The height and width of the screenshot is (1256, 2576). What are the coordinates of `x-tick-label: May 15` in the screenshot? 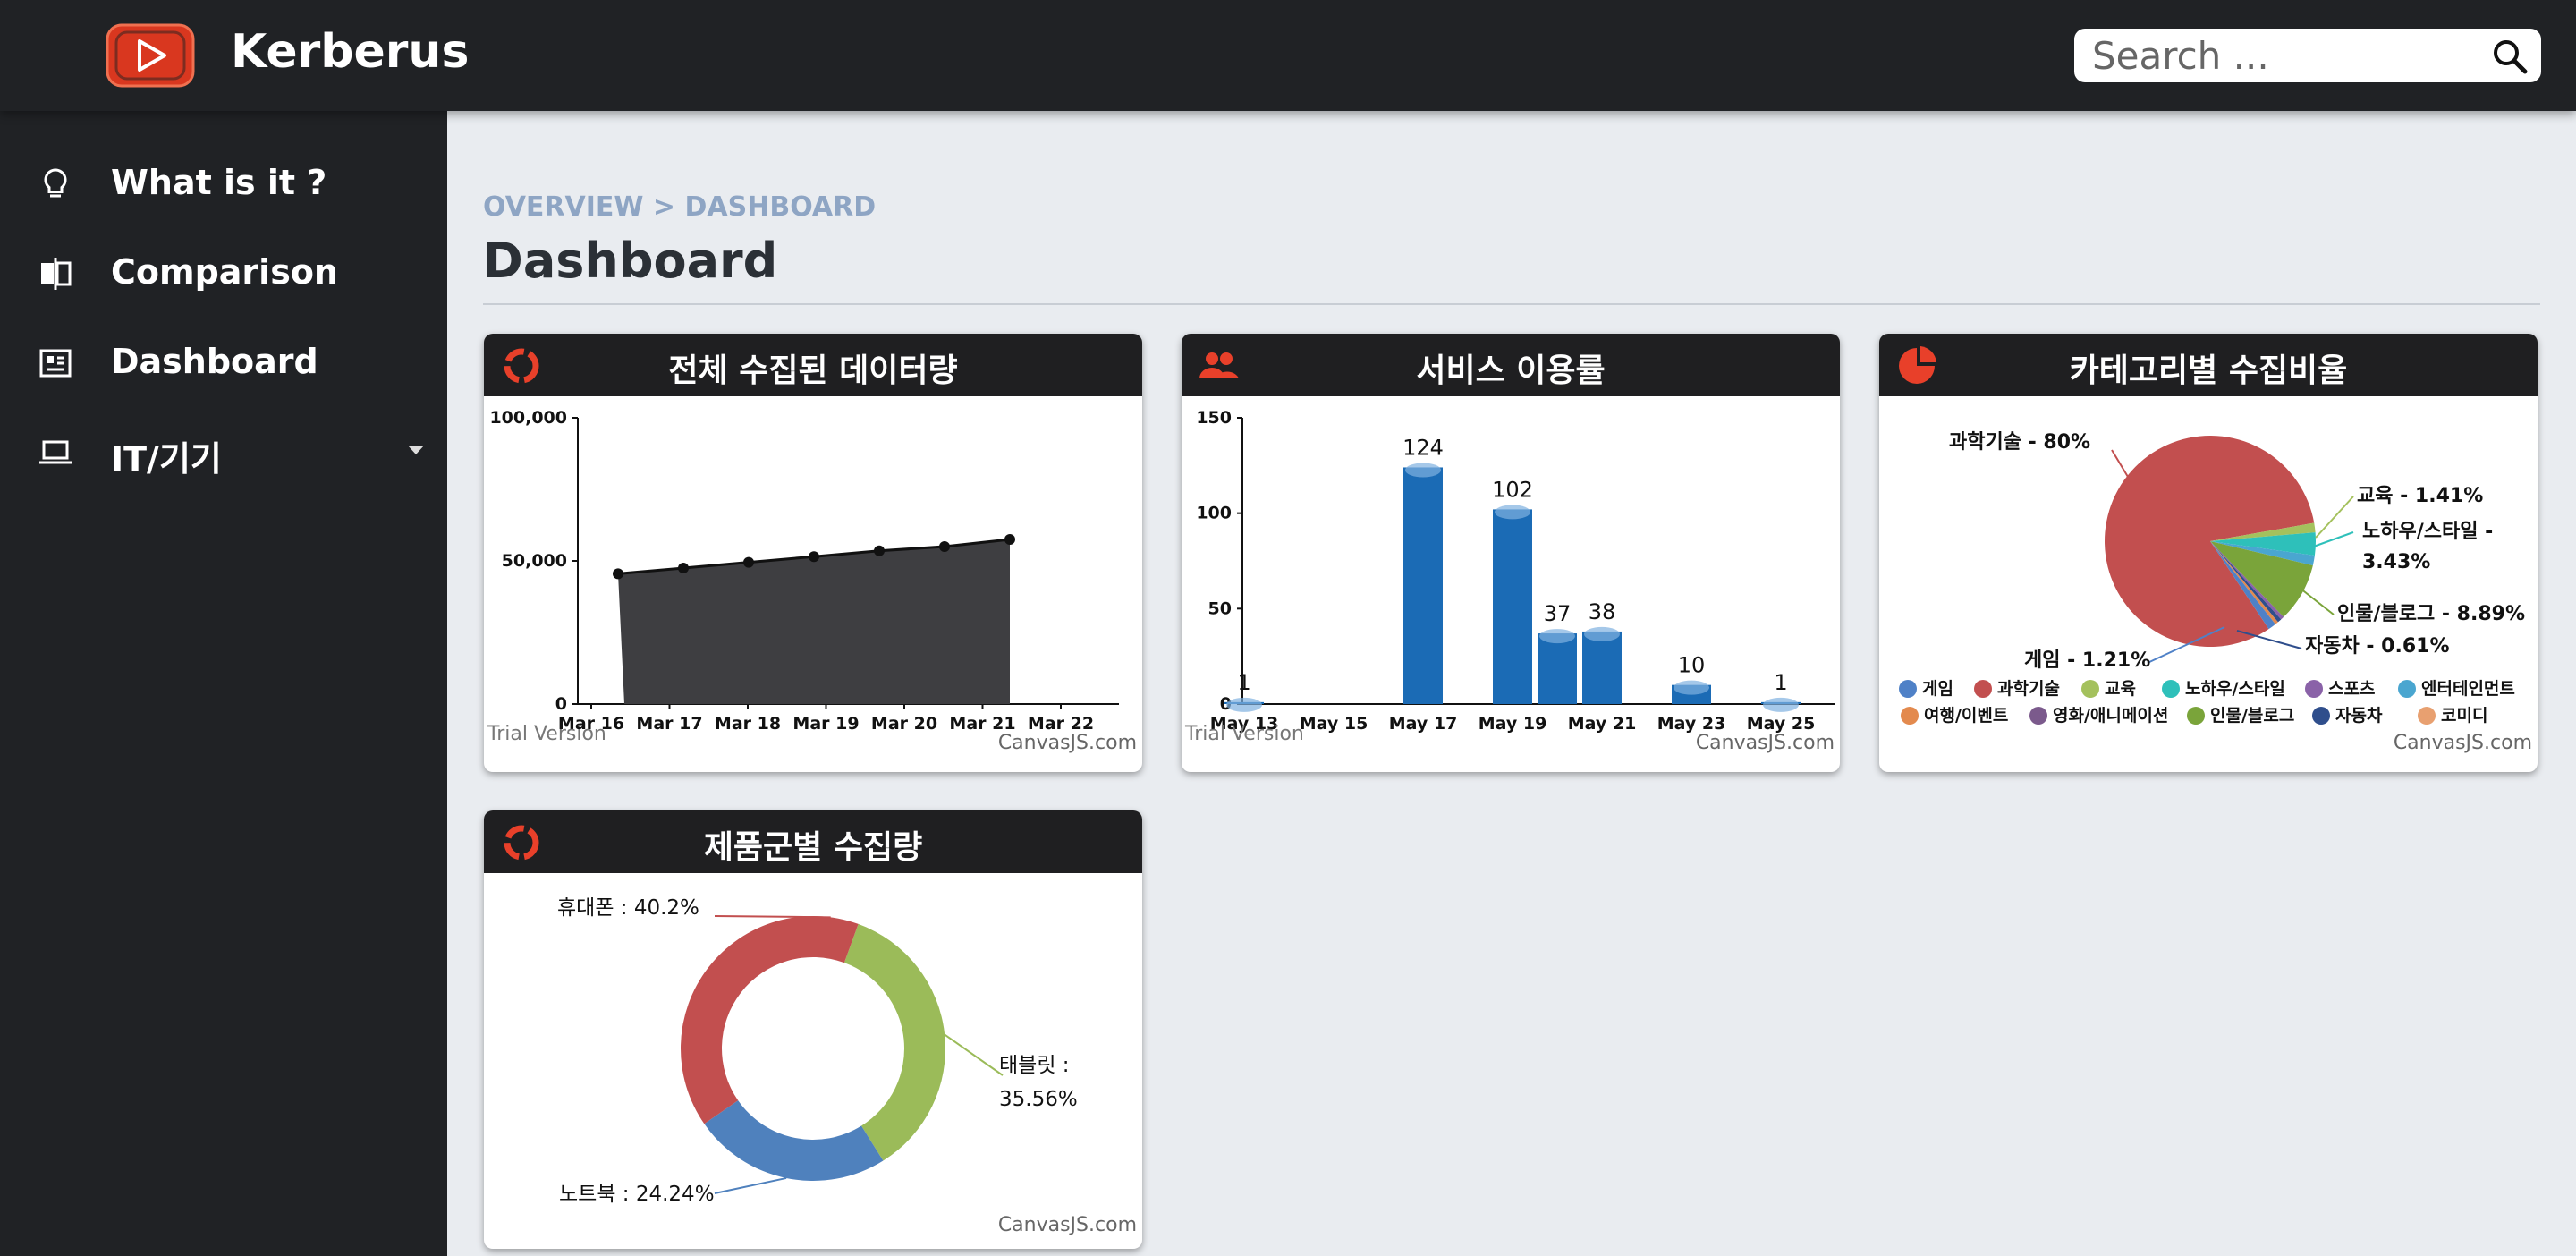 It's located at (1334, 724).